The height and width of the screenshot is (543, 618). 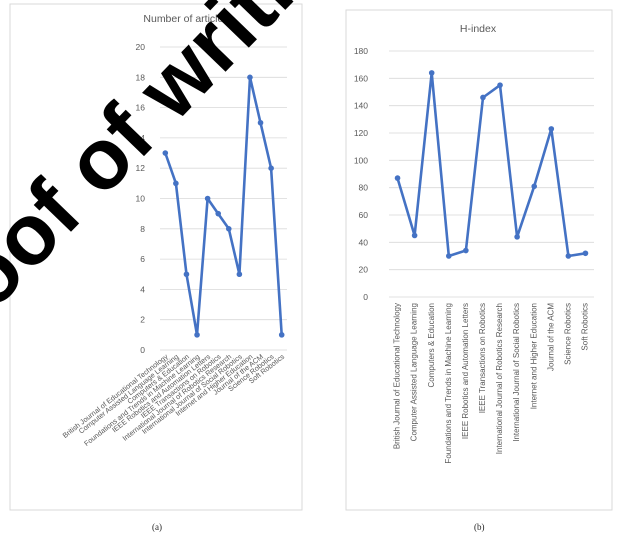 I want to click on y-tick-label: 14, so click(x=141, y=138).